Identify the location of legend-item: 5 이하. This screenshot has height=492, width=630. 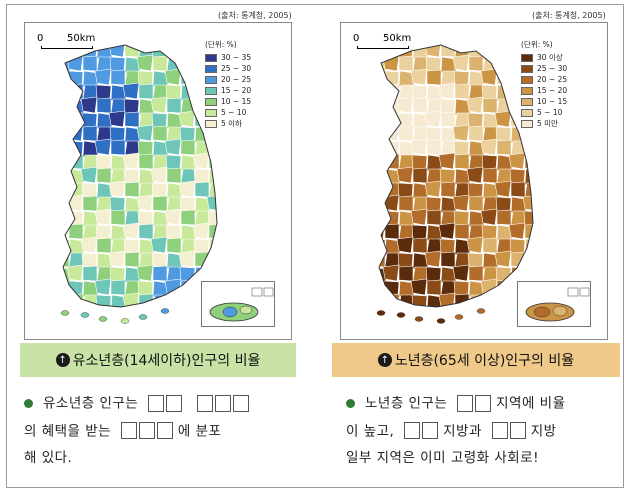
(240, 123).